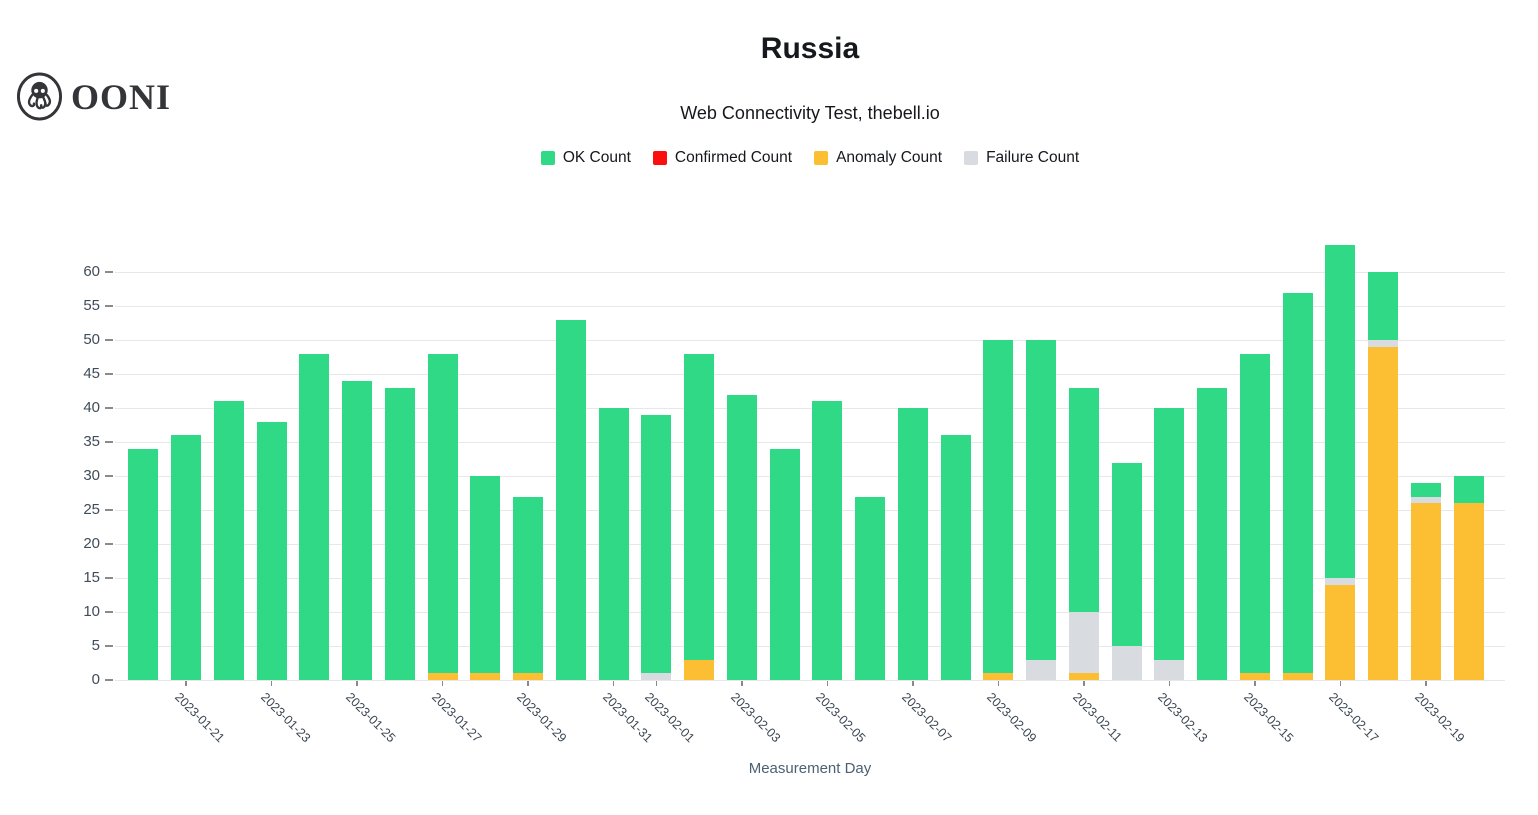 The image size is (1538, 815). Describe the element at coordinates (585, 158) in the screenshot. I see `legend-item-ok-count: OK Count` at that location.